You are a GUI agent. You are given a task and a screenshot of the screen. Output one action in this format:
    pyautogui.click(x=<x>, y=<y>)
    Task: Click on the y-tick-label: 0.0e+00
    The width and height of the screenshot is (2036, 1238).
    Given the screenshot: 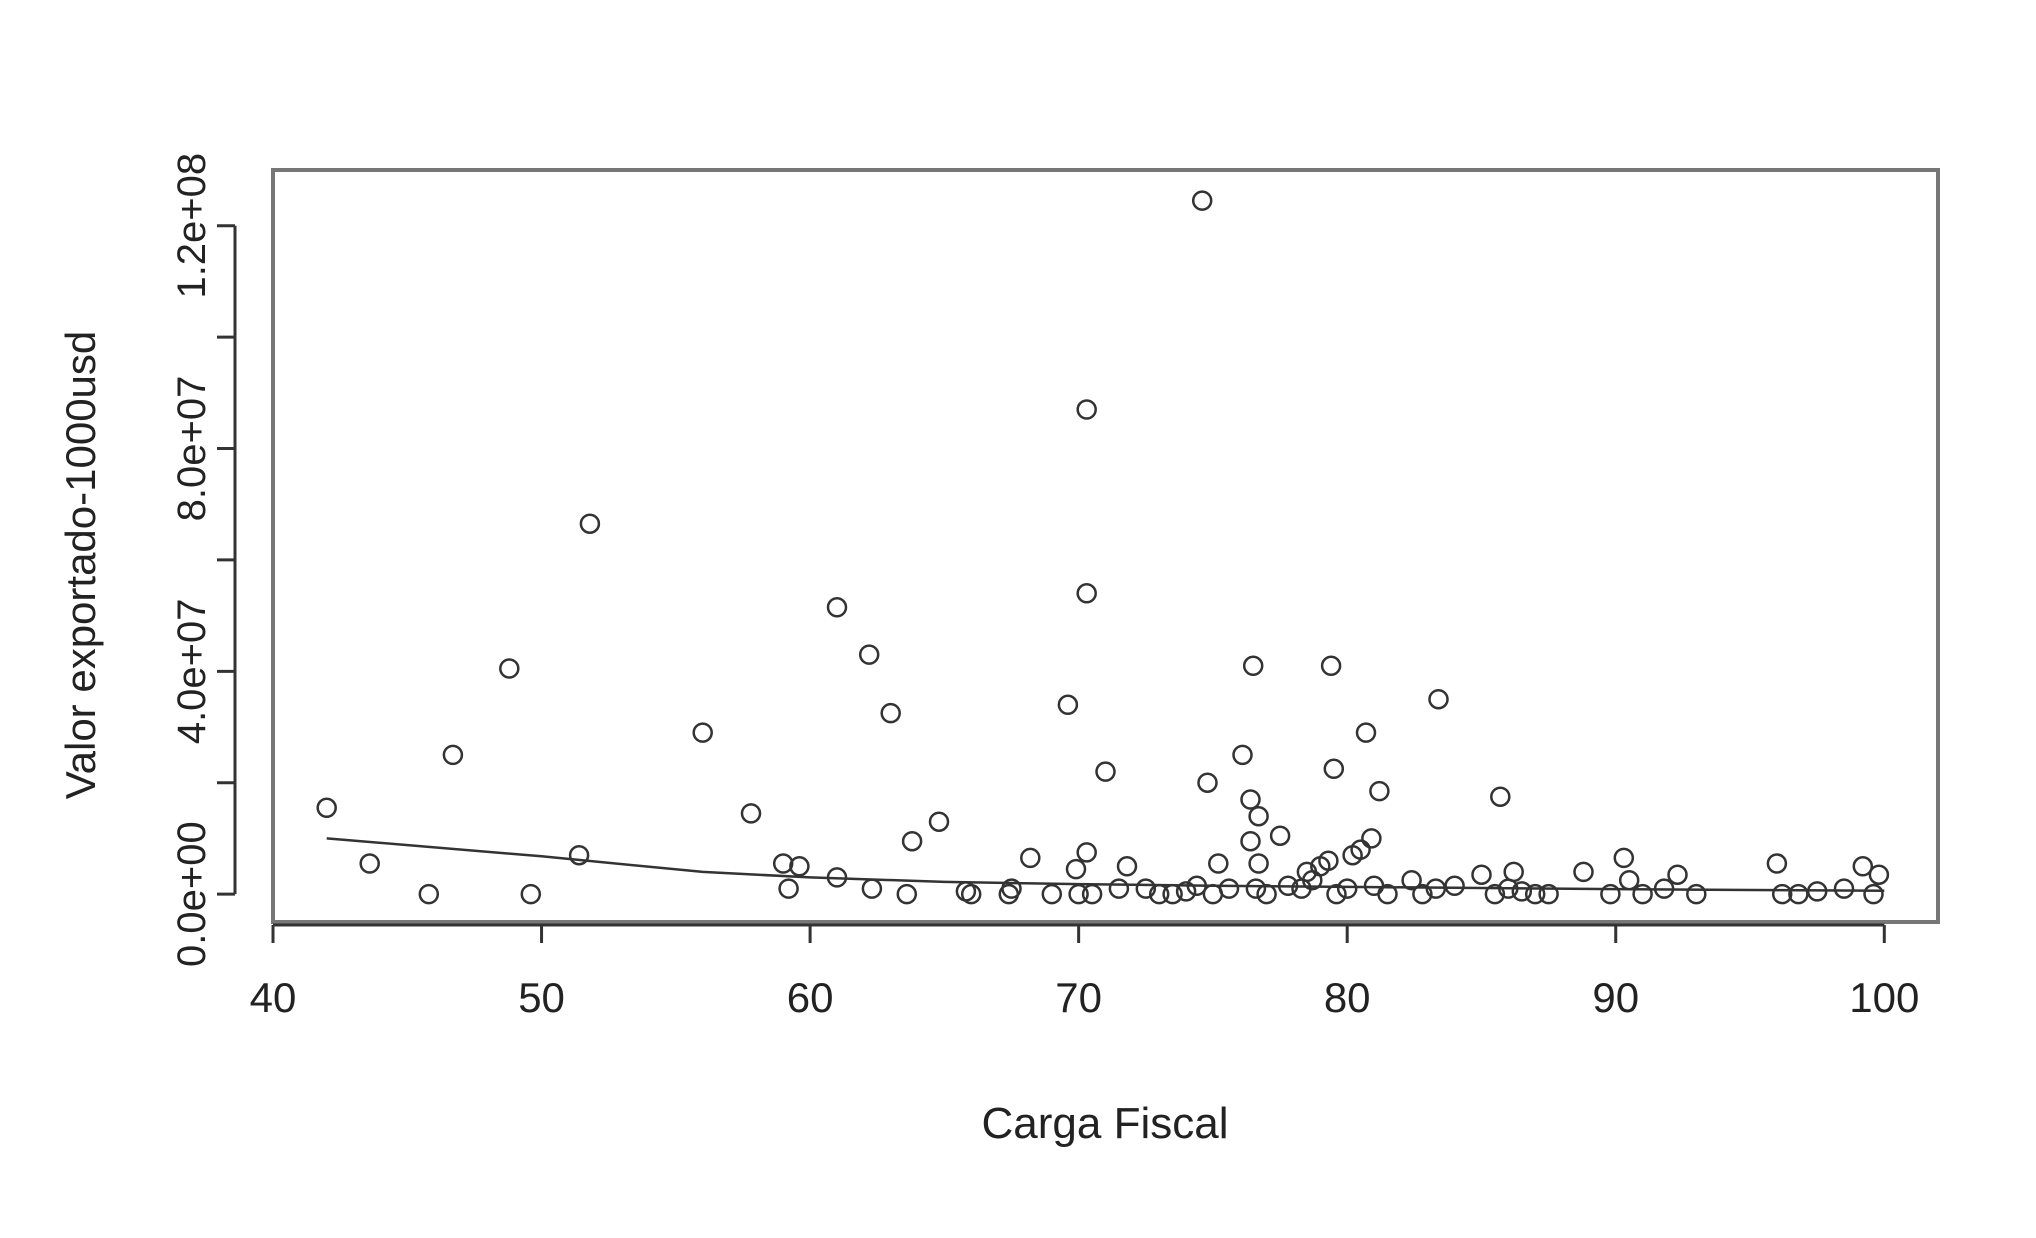 What is the action you would take?
    pyautogui.click(x=192, y=894)
    